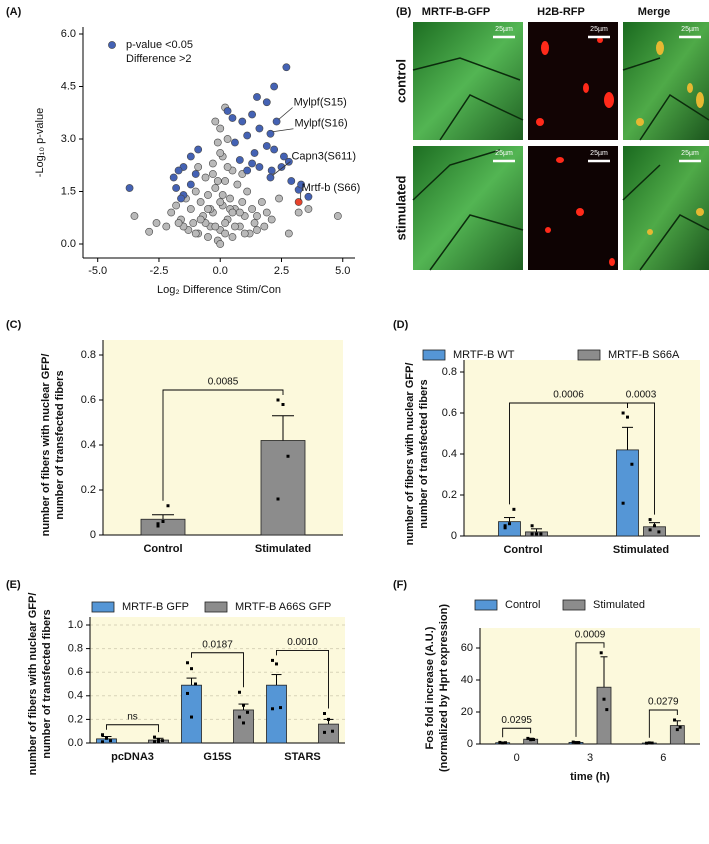 This screenshot has height=844, width=709. I want to click on significance-label: 0.0010, so click(302, 642).